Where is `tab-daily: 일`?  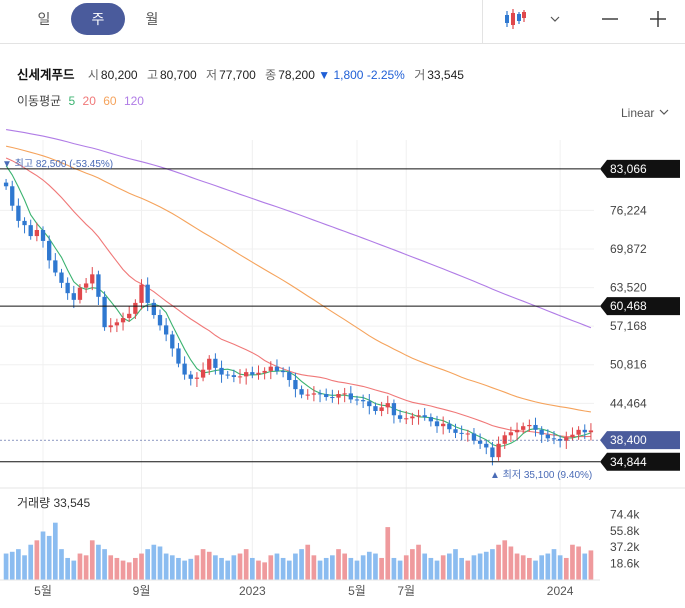
tab-daily: 일 is located at coordinates (44, 19).